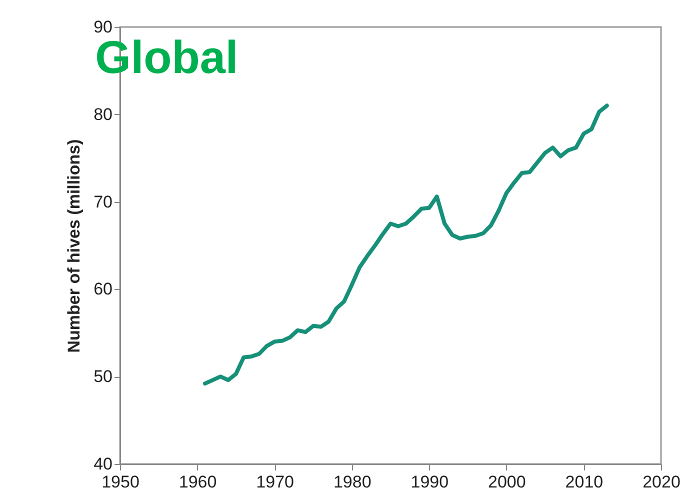 This screenshot has height=500, width=685. What do you see at coordinates (74, 246) in the screenshot?
I see `y-axis-title: Number of hives (millions)` at bounding box center [74, 246].